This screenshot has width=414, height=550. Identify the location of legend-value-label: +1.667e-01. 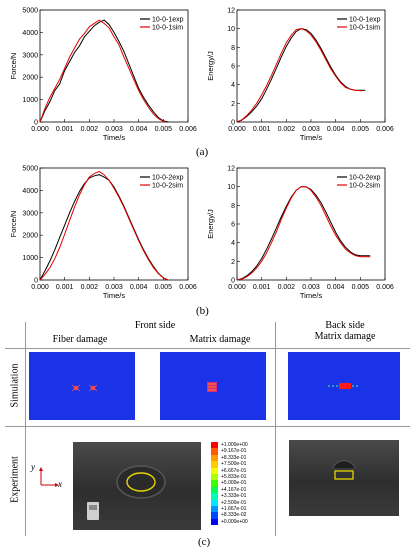
(234, 509).